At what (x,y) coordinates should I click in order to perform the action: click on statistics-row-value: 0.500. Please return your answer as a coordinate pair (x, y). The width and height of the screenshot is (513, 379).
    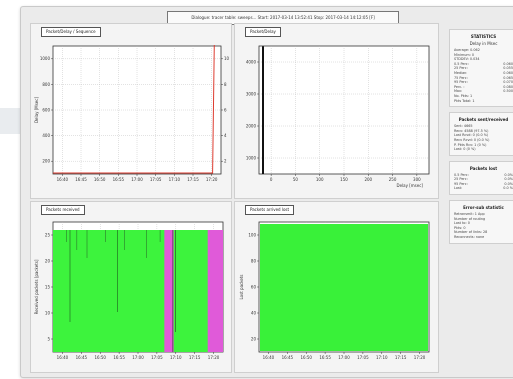
    Looking at the image, I should click on (508, 91).